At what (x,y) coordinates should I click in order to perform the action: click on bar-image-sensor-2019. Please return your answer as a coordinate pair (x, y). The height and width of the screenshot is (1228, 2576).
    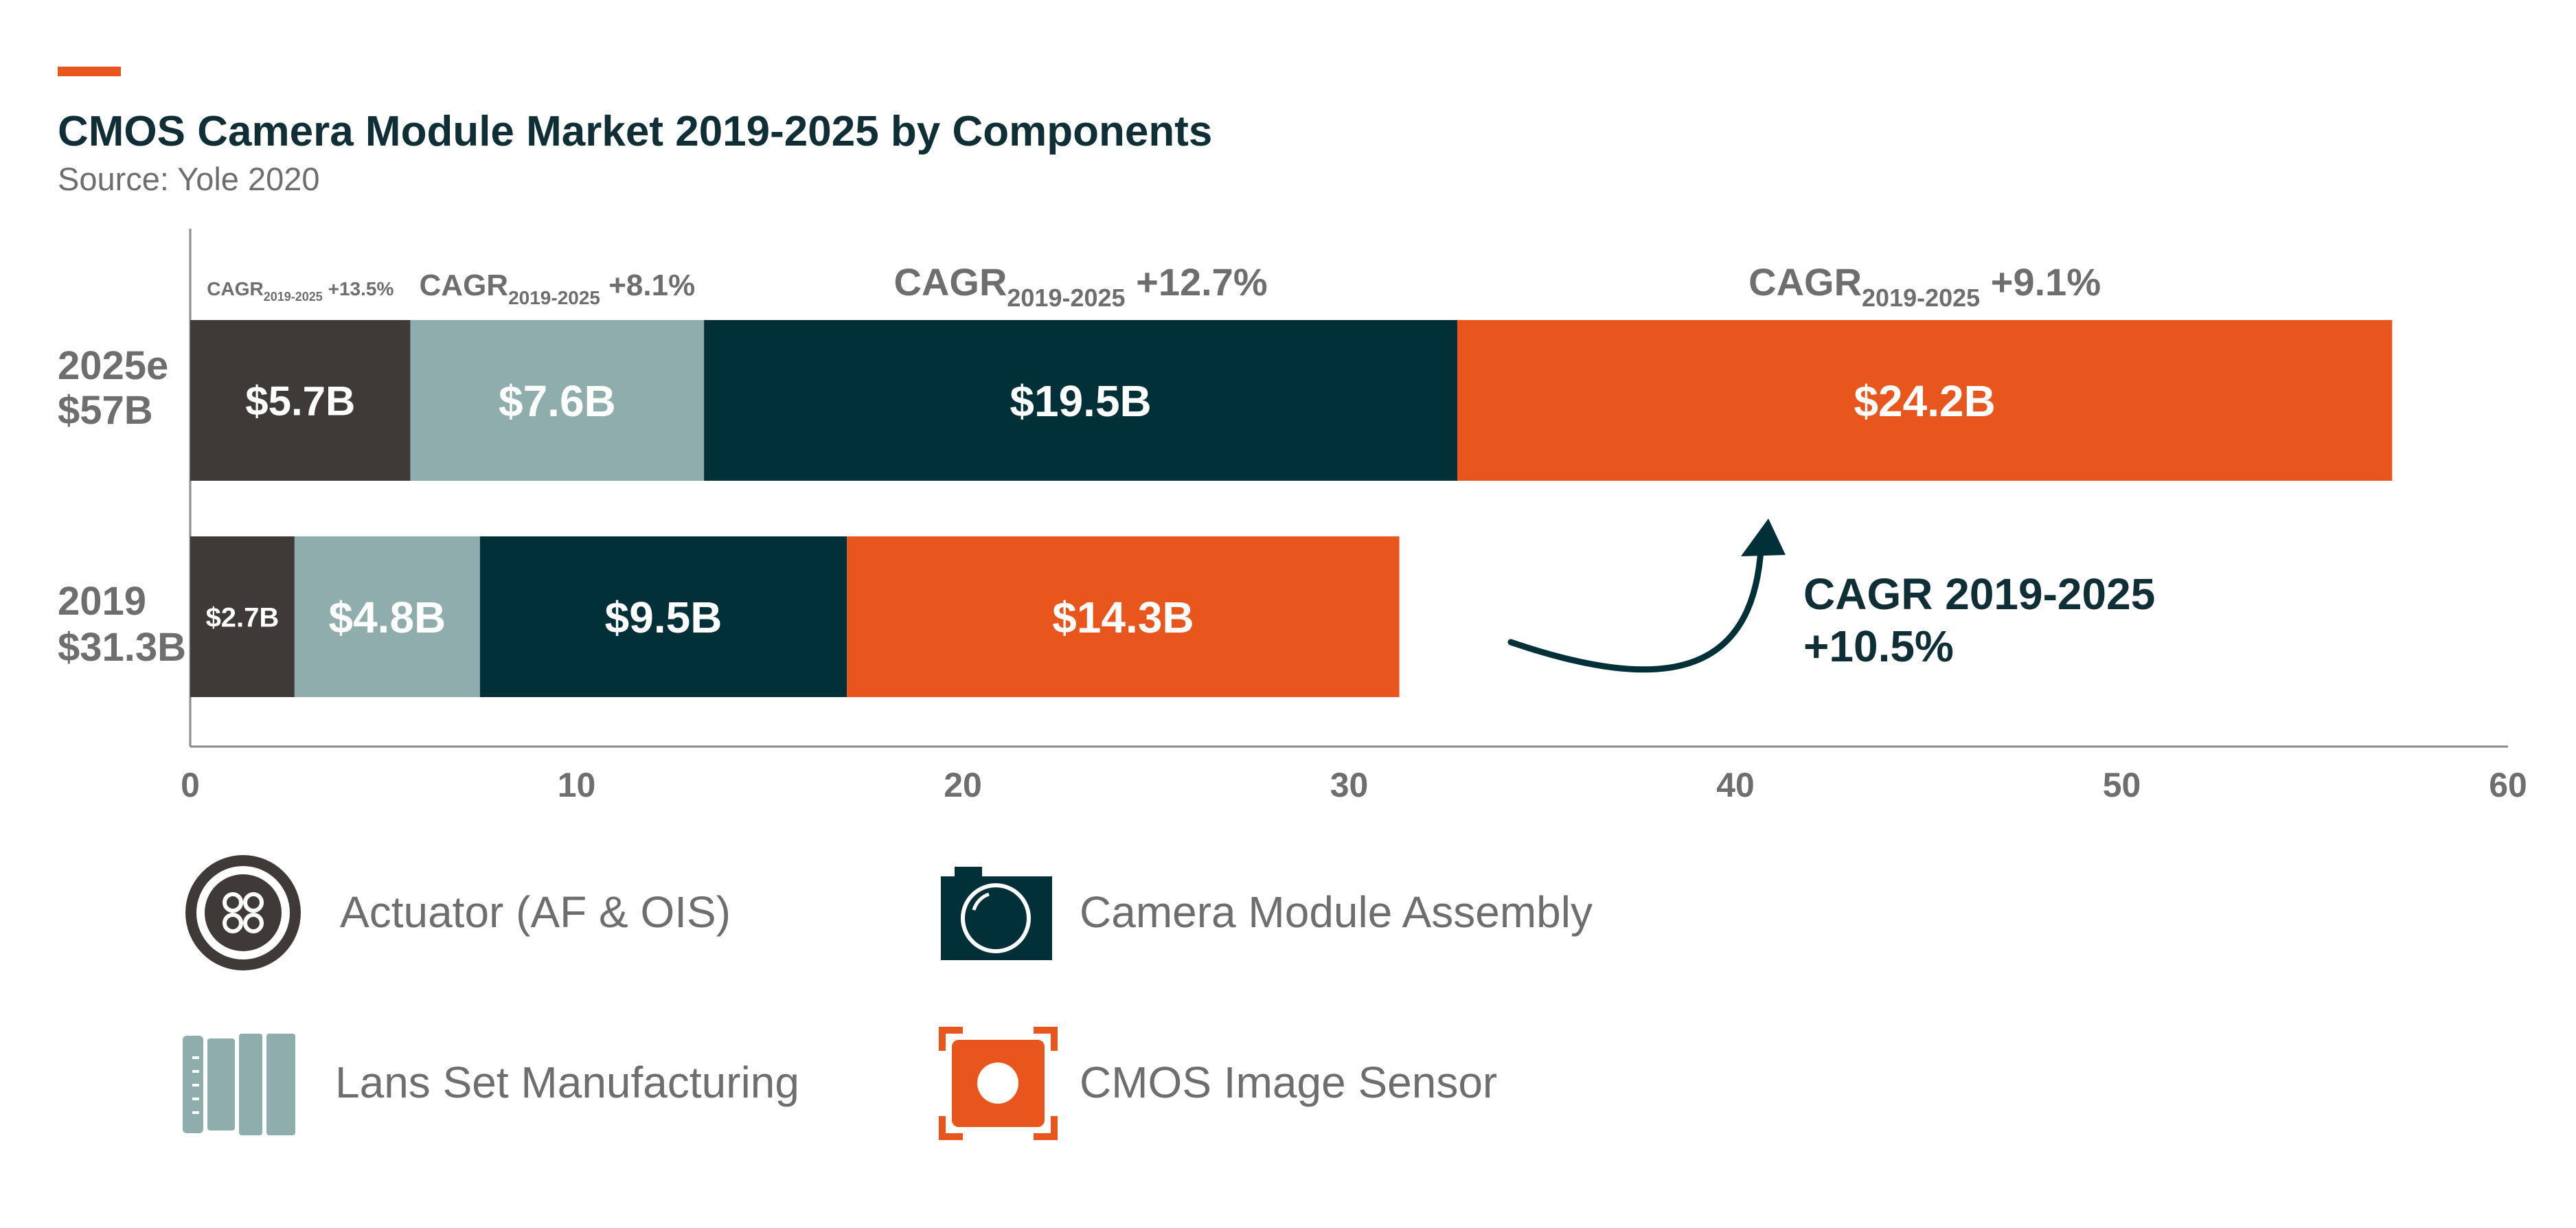
    Looking at the image, I should click on (1123, 616).